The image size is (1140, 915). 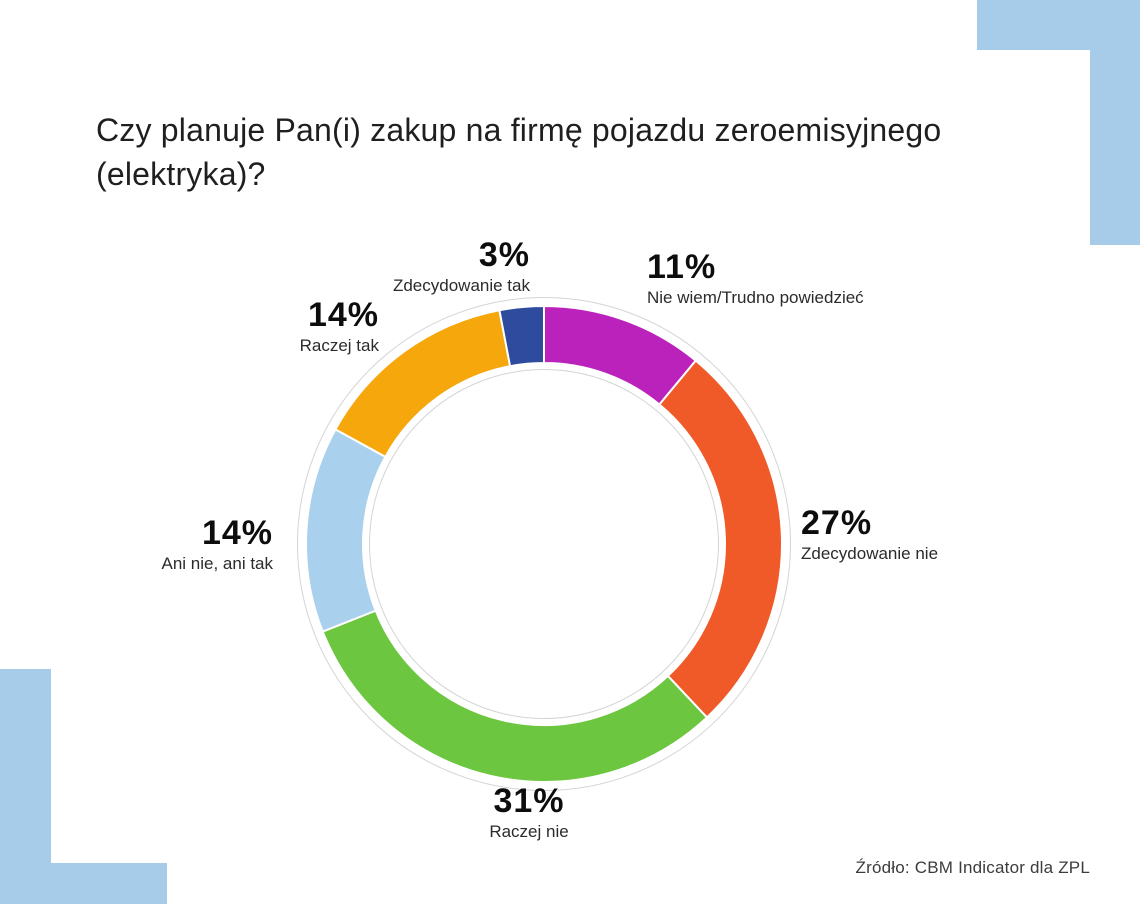 What do you see at coordinates (755, 297) in the screenshot?
I see `segment-label: Nie wiem/Trudno powiedzieć` at bounding box center [755, 297].